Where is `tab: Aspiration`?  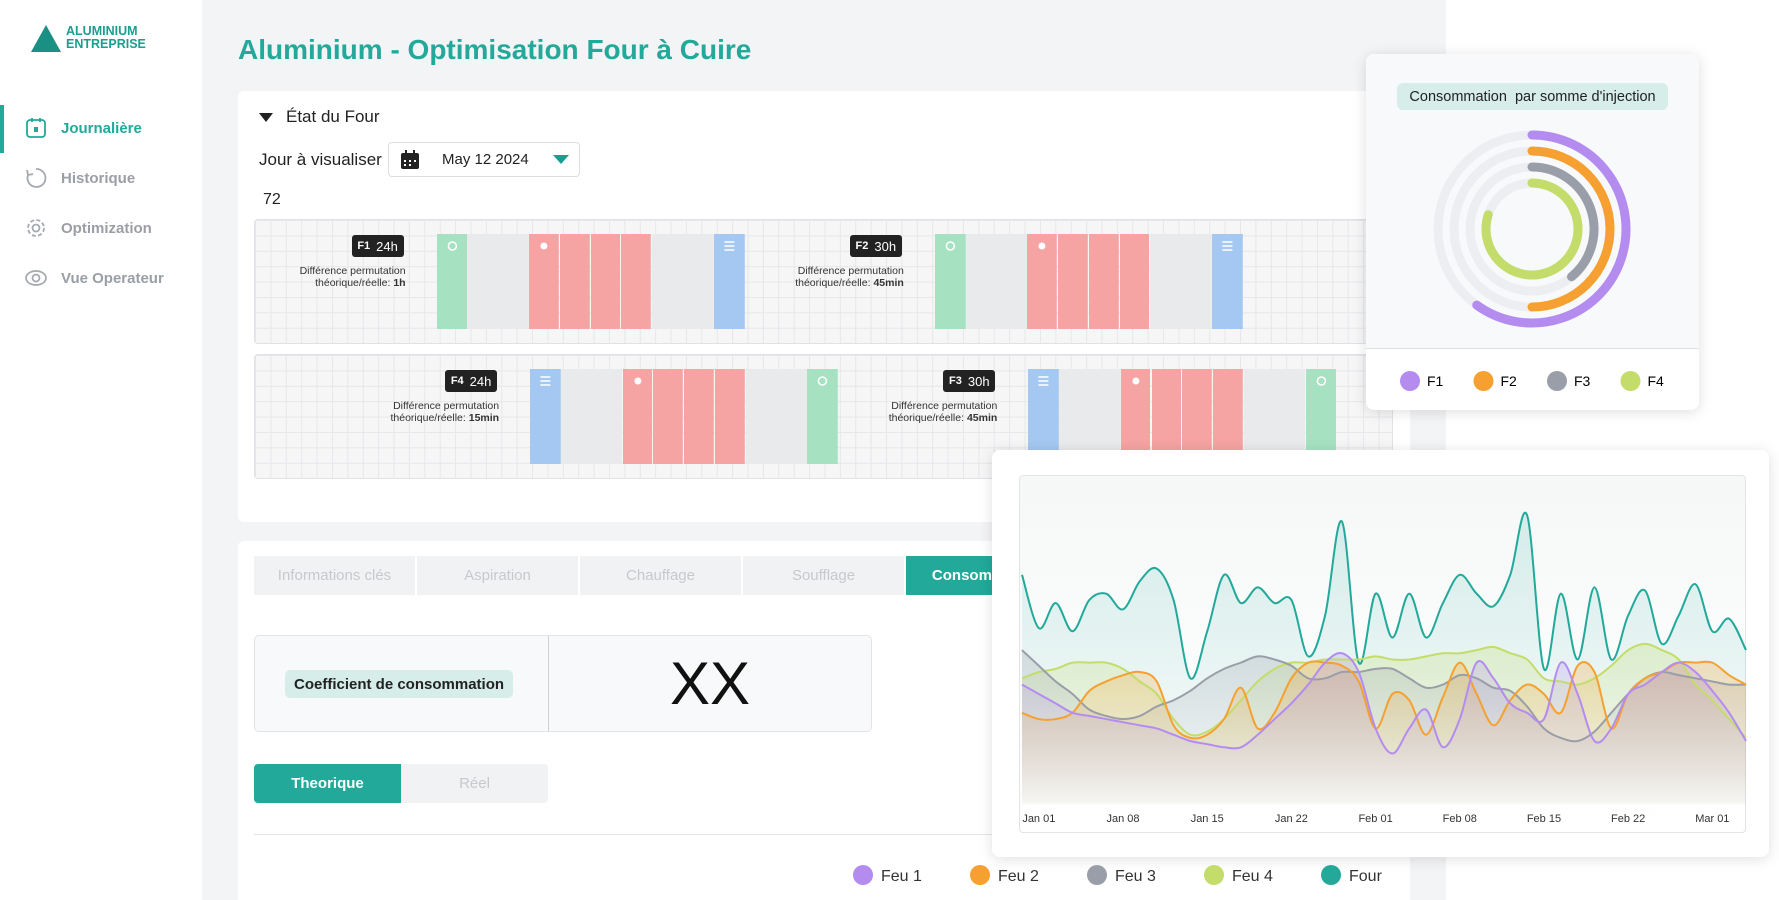 tab: Aspiration is located at coordinates (497, 575).